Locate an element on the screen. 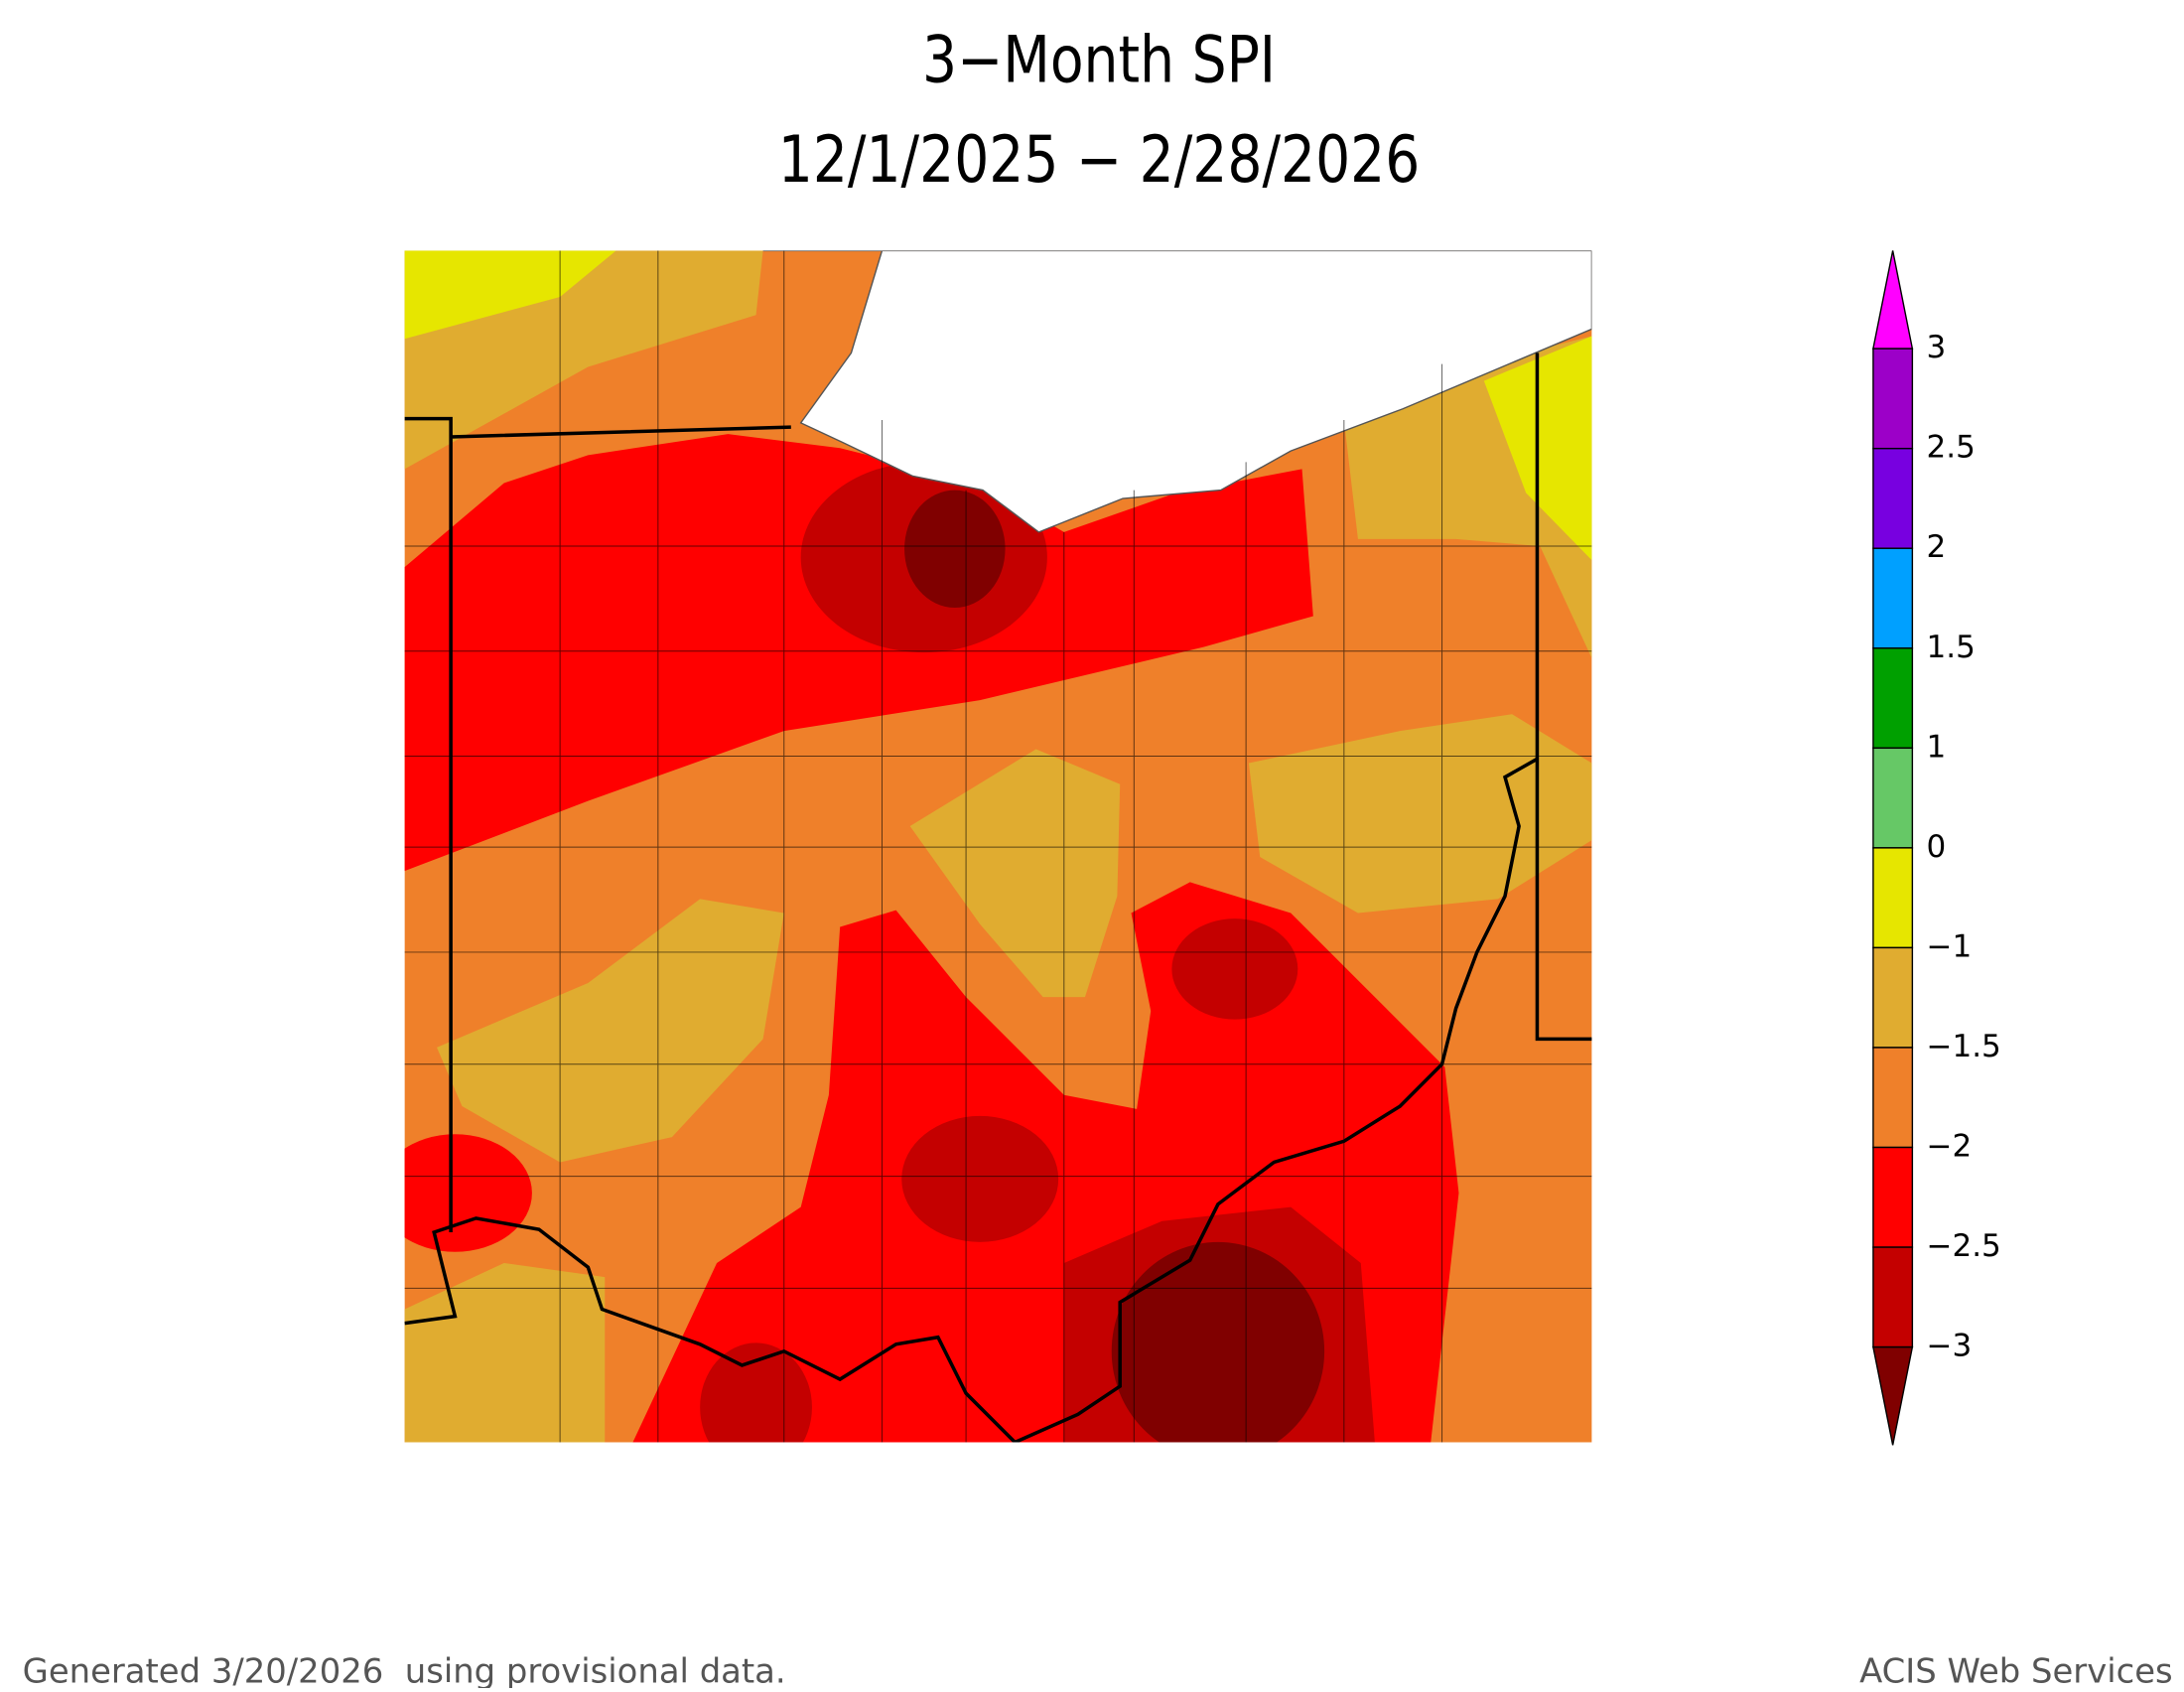 This screenshot has width=2184, height=1692. color-legend: 3 2.5 2 1.5 1 0 −1 −1.5 −2 −2.5 −3 is located at coordinates (1936, 848).